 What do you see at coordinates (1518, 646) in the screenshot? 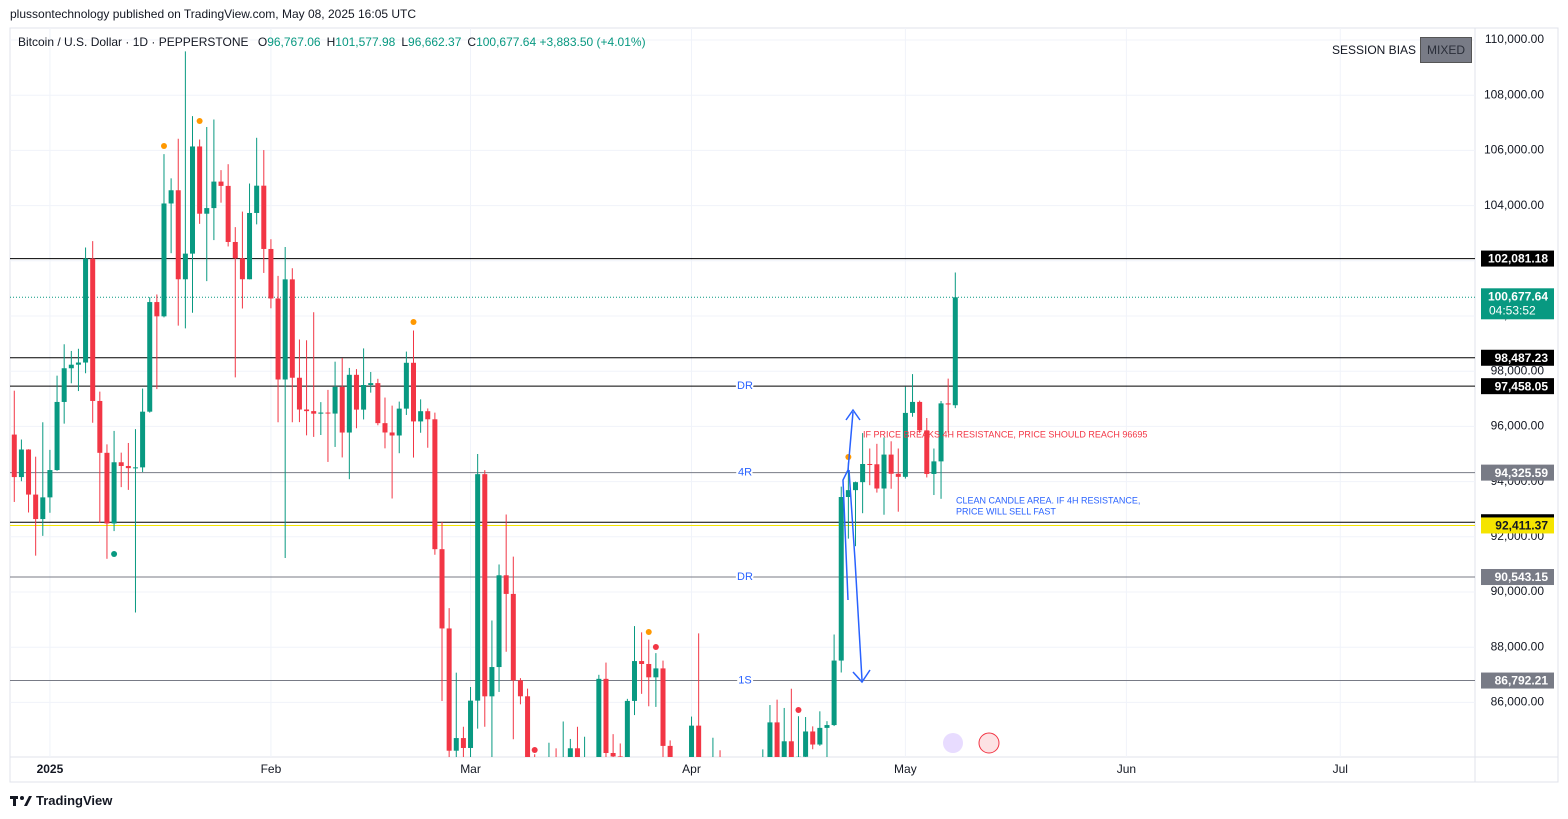
I see `y-tick-label: 88,000.00` at bounding box center [1518, 646].